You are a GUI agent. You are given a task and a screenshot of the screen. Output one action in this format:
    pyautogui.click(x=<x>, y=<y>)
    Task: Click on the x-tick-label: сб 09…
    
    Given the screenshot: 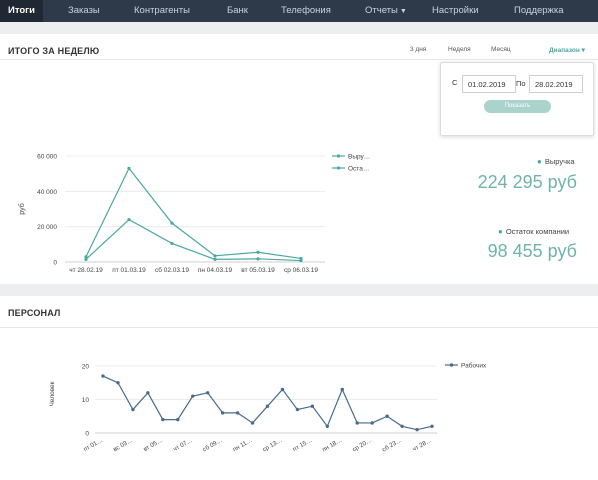 What is the action you would take?
    pyautogui.click(x=213, y=445)
    